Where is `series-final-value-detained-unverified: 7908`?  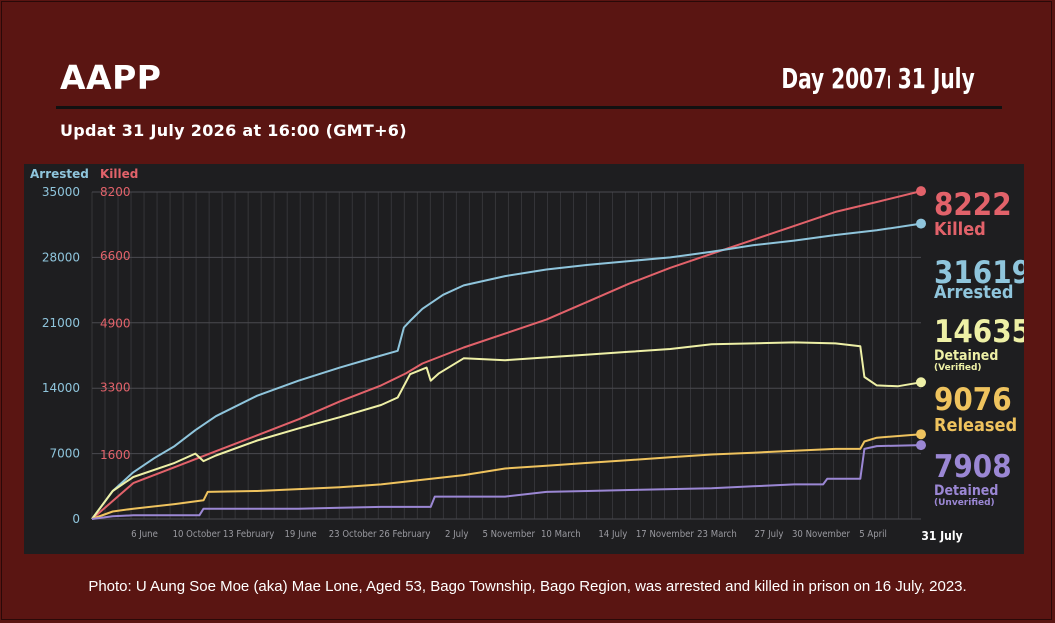
series-final-value-detained-unverified: 7908 is located at coordinates (973, 467).